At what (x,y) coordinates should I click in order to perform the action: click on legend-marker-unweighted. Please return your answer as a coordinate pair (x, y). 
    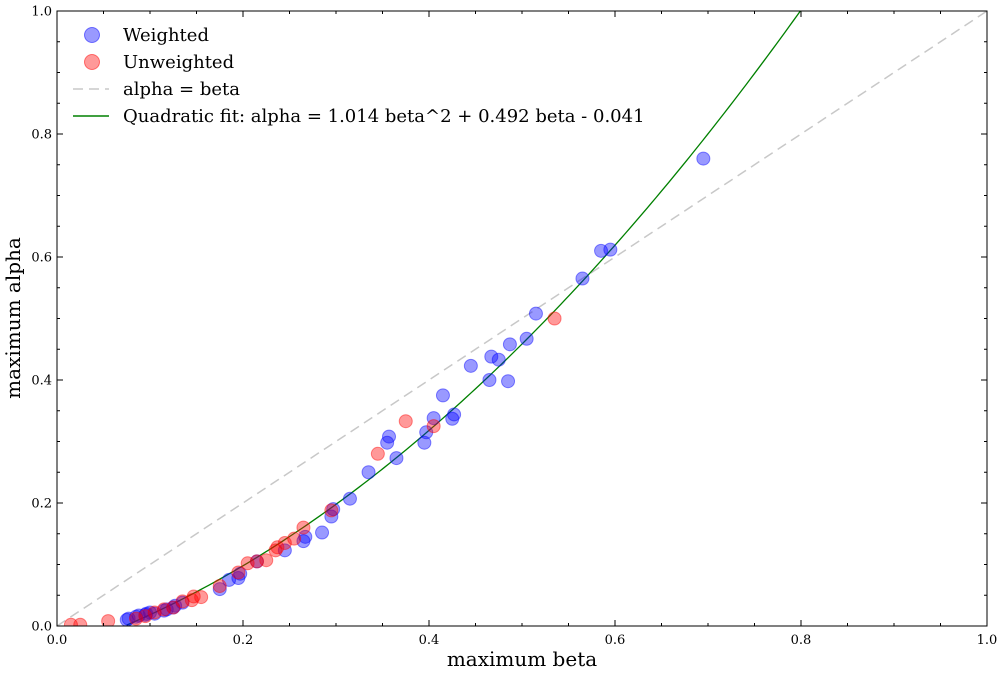
    Looking at the image, I should click on (92, 62).